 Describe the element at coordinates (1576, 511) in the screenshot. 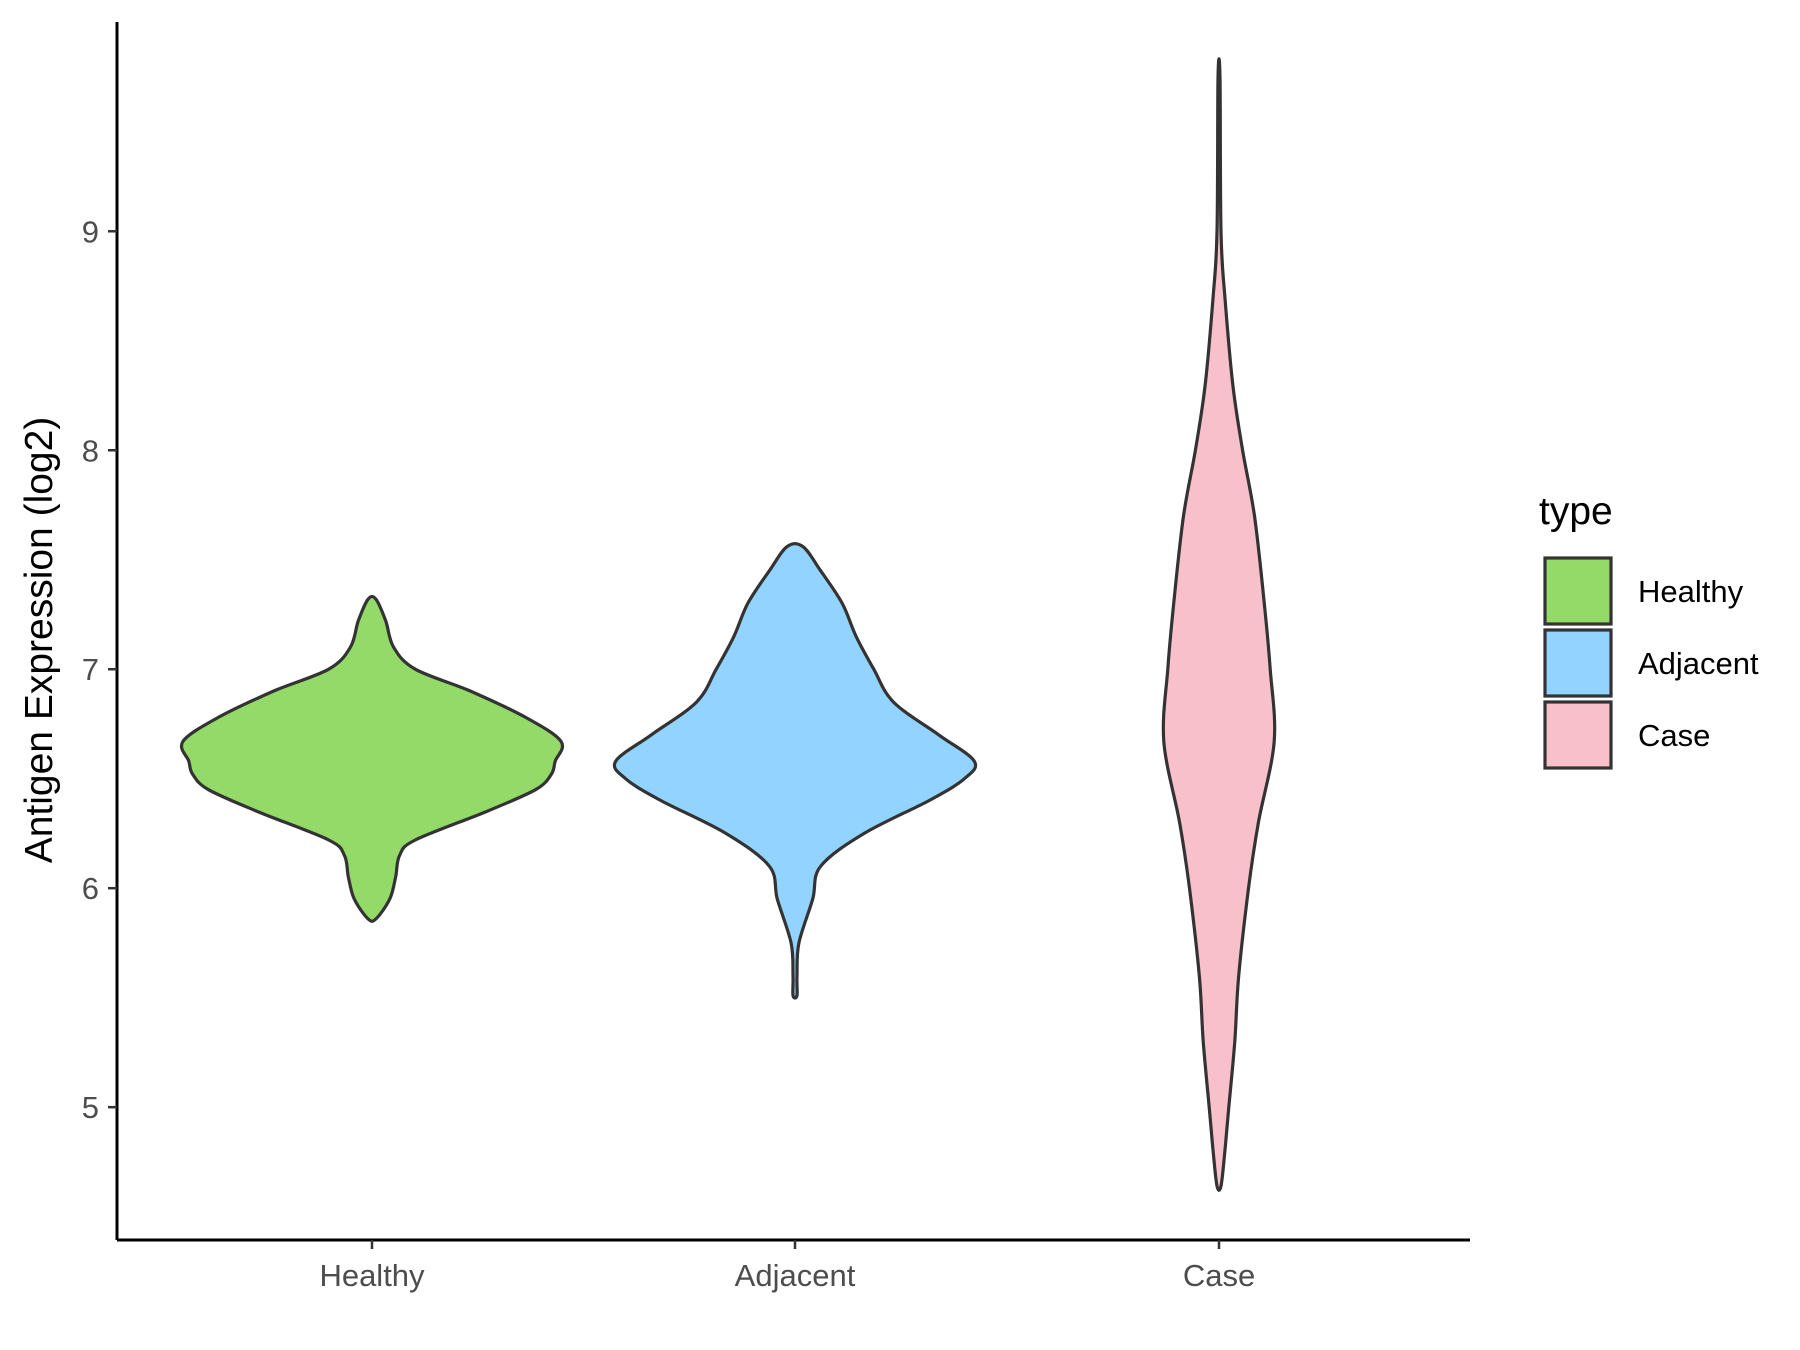

I see `legend-title: type` at that location.